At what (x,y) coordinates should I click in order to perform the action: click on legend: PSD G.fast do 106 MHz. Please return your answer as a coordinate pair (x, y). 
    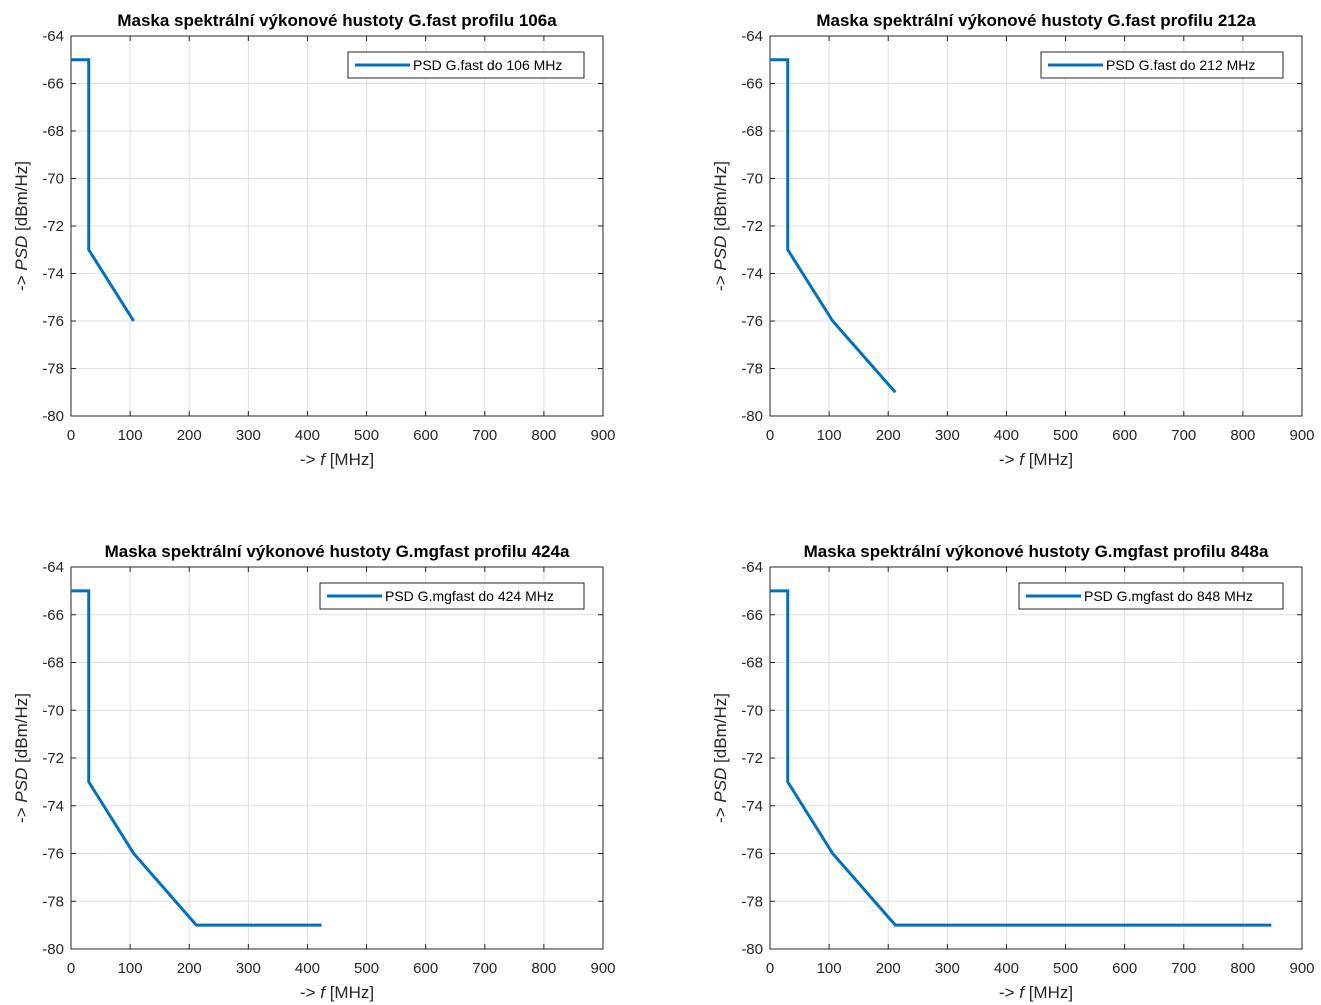
    Looking at the image, I should click on (466, 65).